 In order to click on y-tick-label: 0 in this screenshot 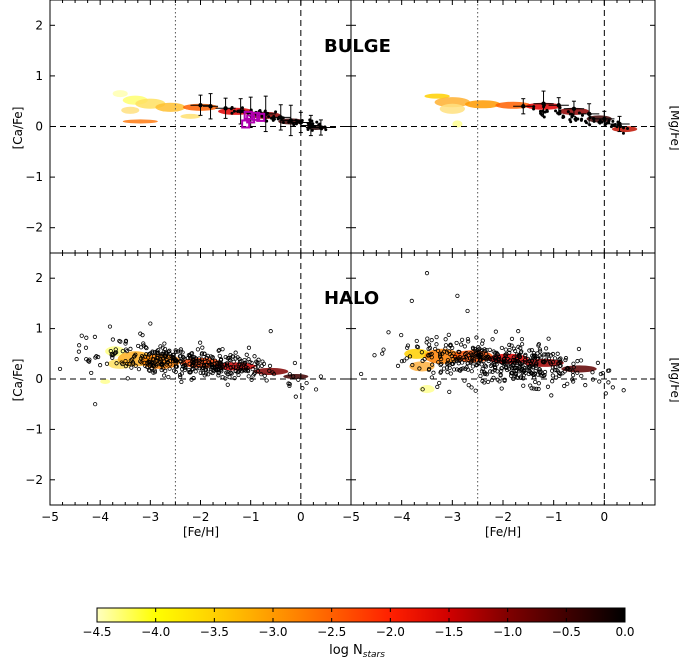, I will do `click(39, 379)`.